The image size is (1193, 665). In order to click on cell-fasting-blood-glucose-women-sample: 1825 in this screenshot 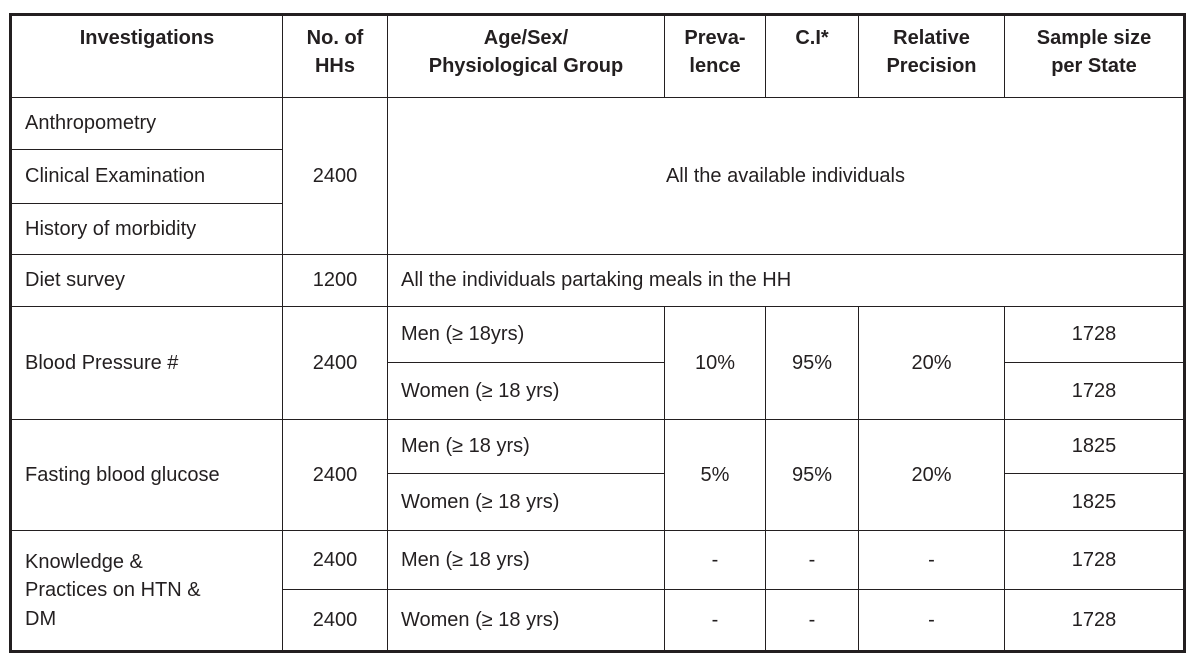, I will do `click(1094, 502)`.